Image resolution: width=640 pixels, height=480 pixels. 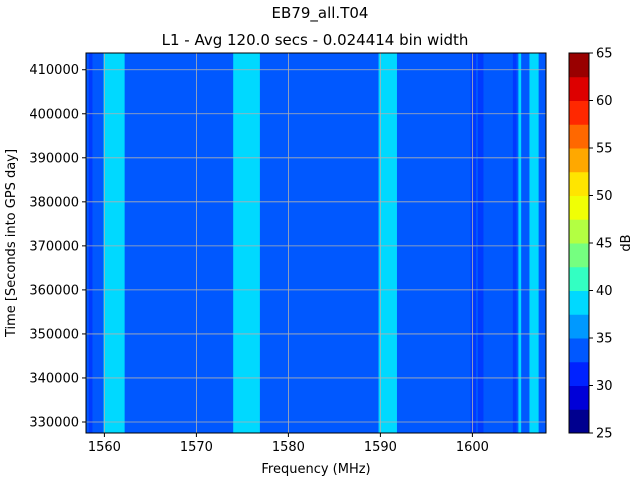 I want to click on x-axis: 1560 1570 1580 1590 1600, so click(x=288, y=444).